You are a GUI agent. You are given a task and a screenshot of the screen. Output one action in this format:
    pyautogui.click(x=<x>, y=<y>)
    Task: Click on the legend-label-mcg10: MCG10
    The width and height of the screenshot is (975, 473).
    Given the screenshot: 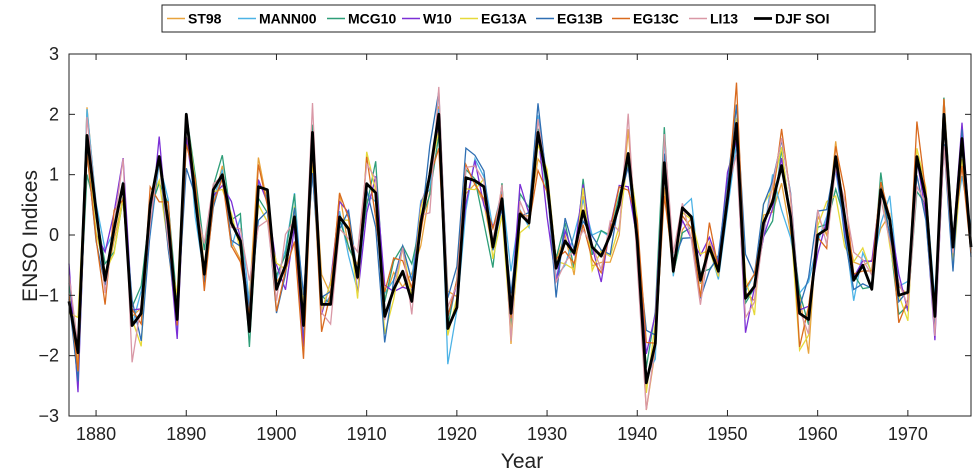 What is the action you would take?
    pyautogui.click(x=372, y=19)
    